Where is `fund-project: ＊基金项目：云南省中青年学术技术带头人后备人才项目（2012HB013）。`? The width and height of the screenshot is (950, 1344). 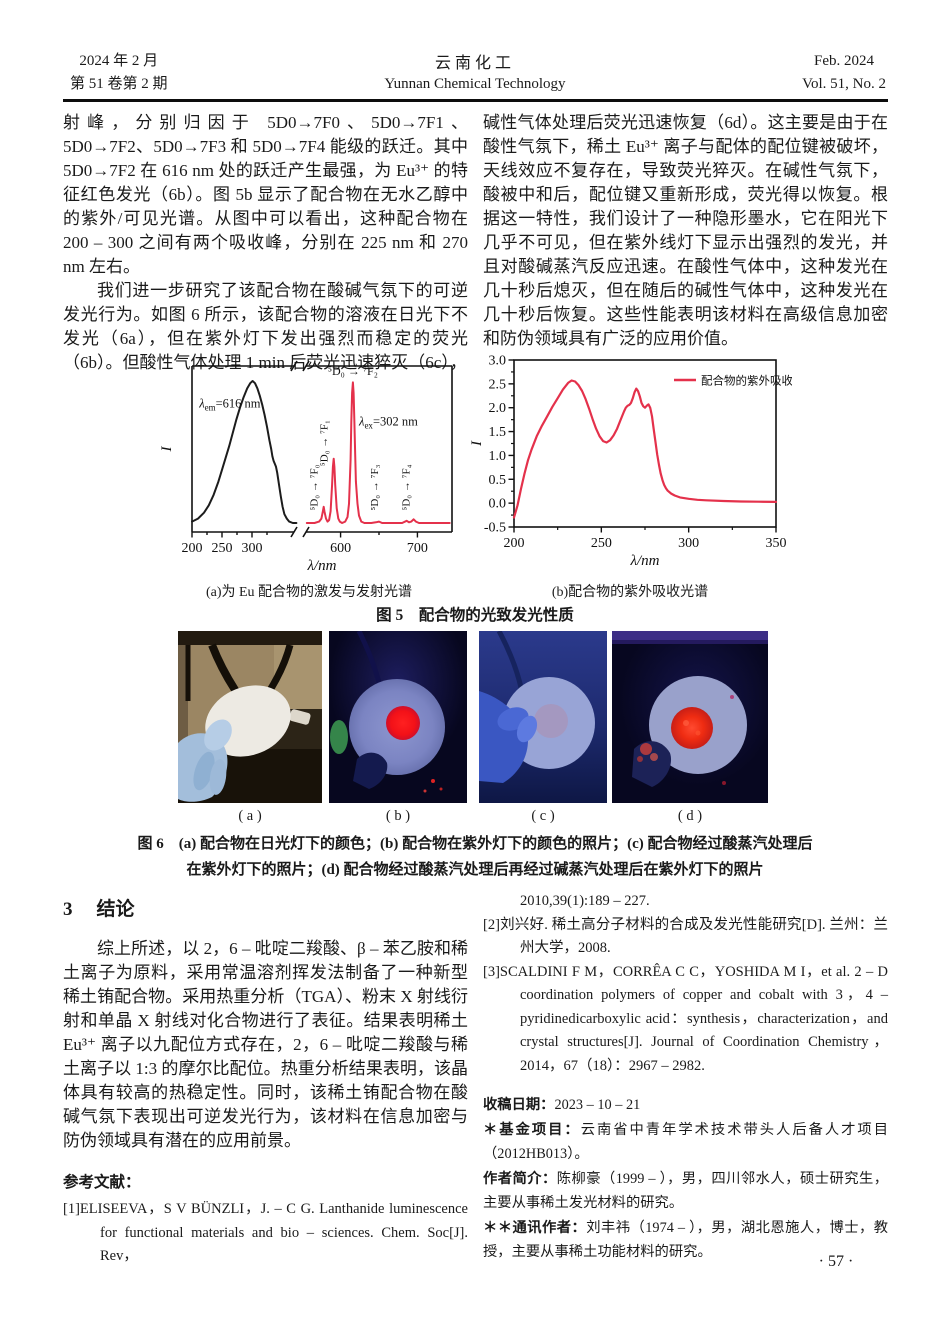
fund-project: ＊基金项目：云南省中青年学术技术带头人后备人才项目（2012HB013）。 is located at coordinates (686, 1142).